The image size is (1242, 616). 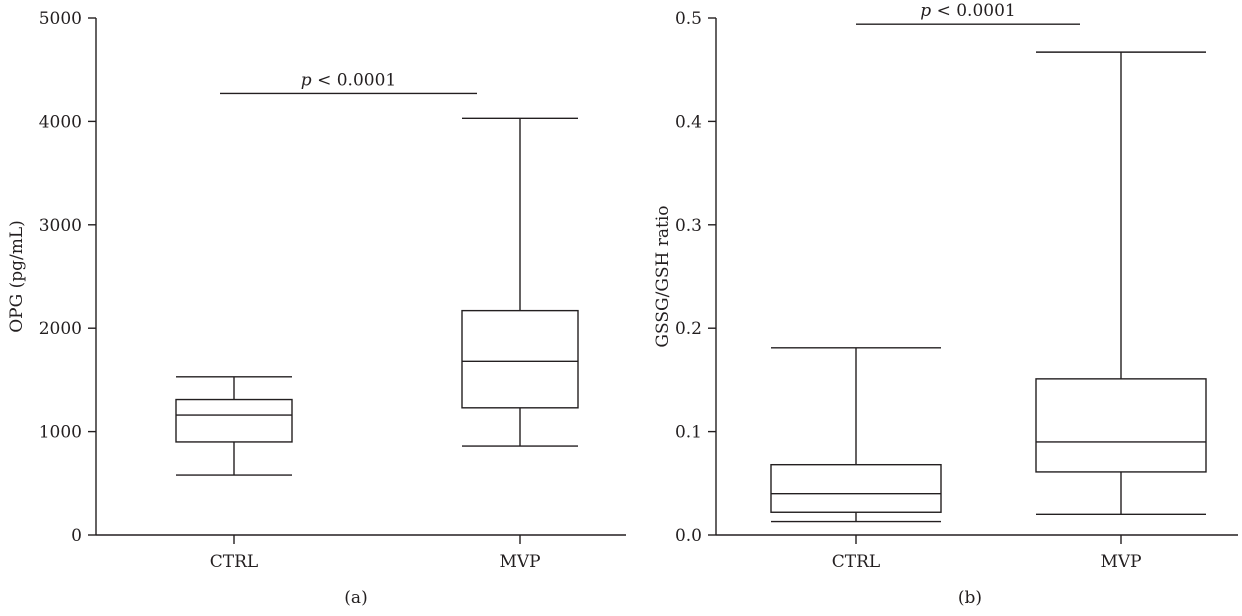 I want to click on y-tick-label: 0, so click(x=76, y=536).